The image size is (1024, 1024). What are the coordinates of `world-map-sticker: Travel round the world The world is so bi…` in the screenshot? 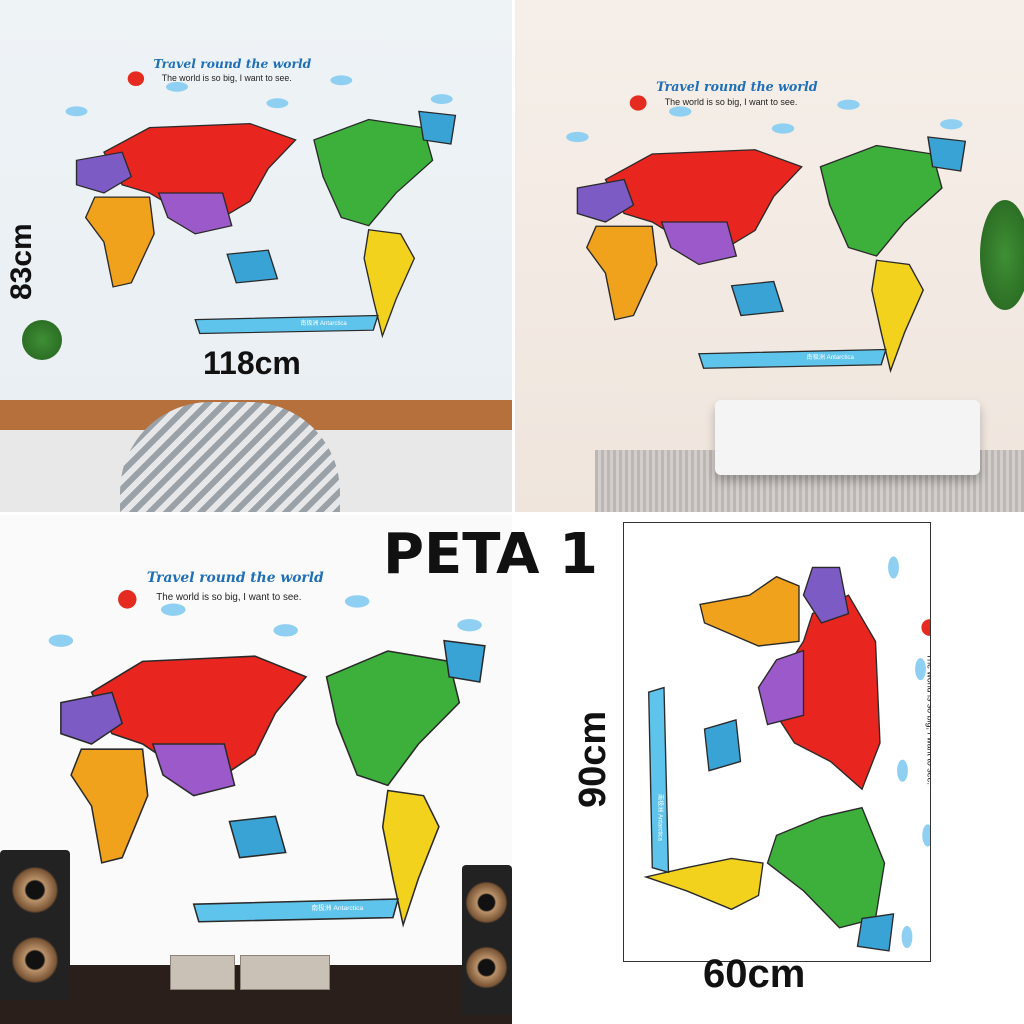 It's located at (755, 227).